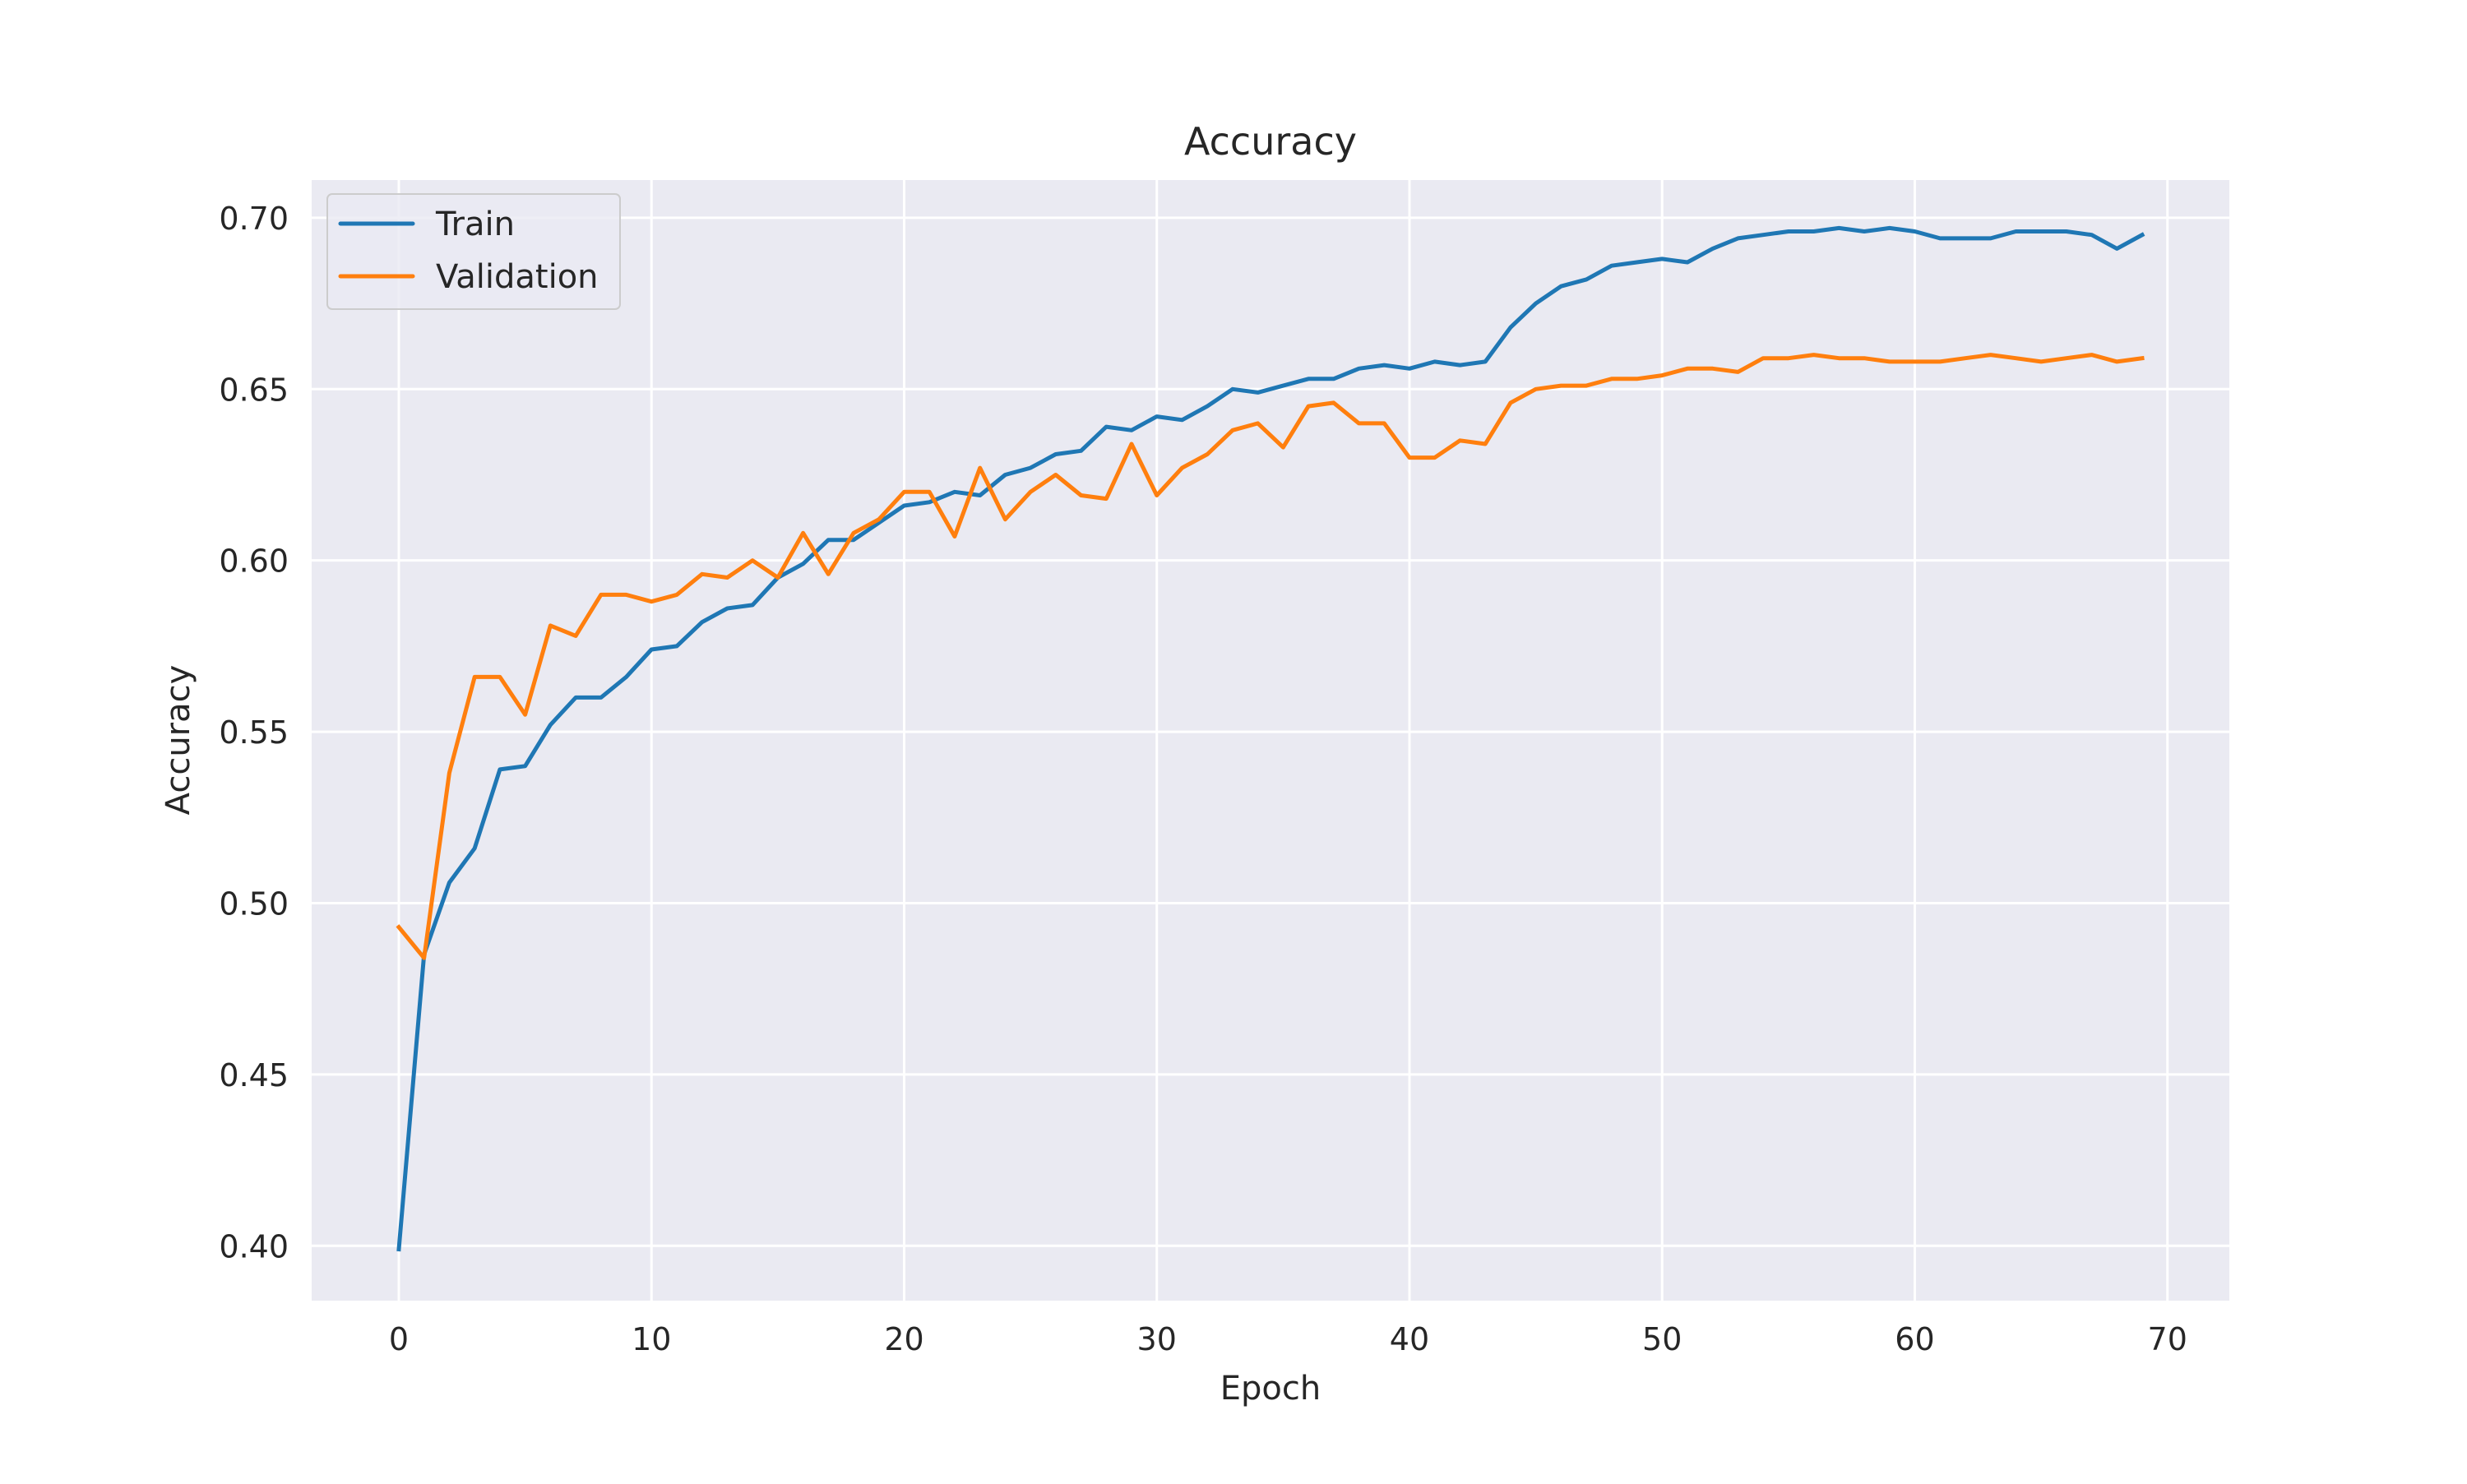  What do you see at coordinates (254, 562) in the screenshot?
I see `y-tick-label: 0.60` at bounding box center [254, 562].